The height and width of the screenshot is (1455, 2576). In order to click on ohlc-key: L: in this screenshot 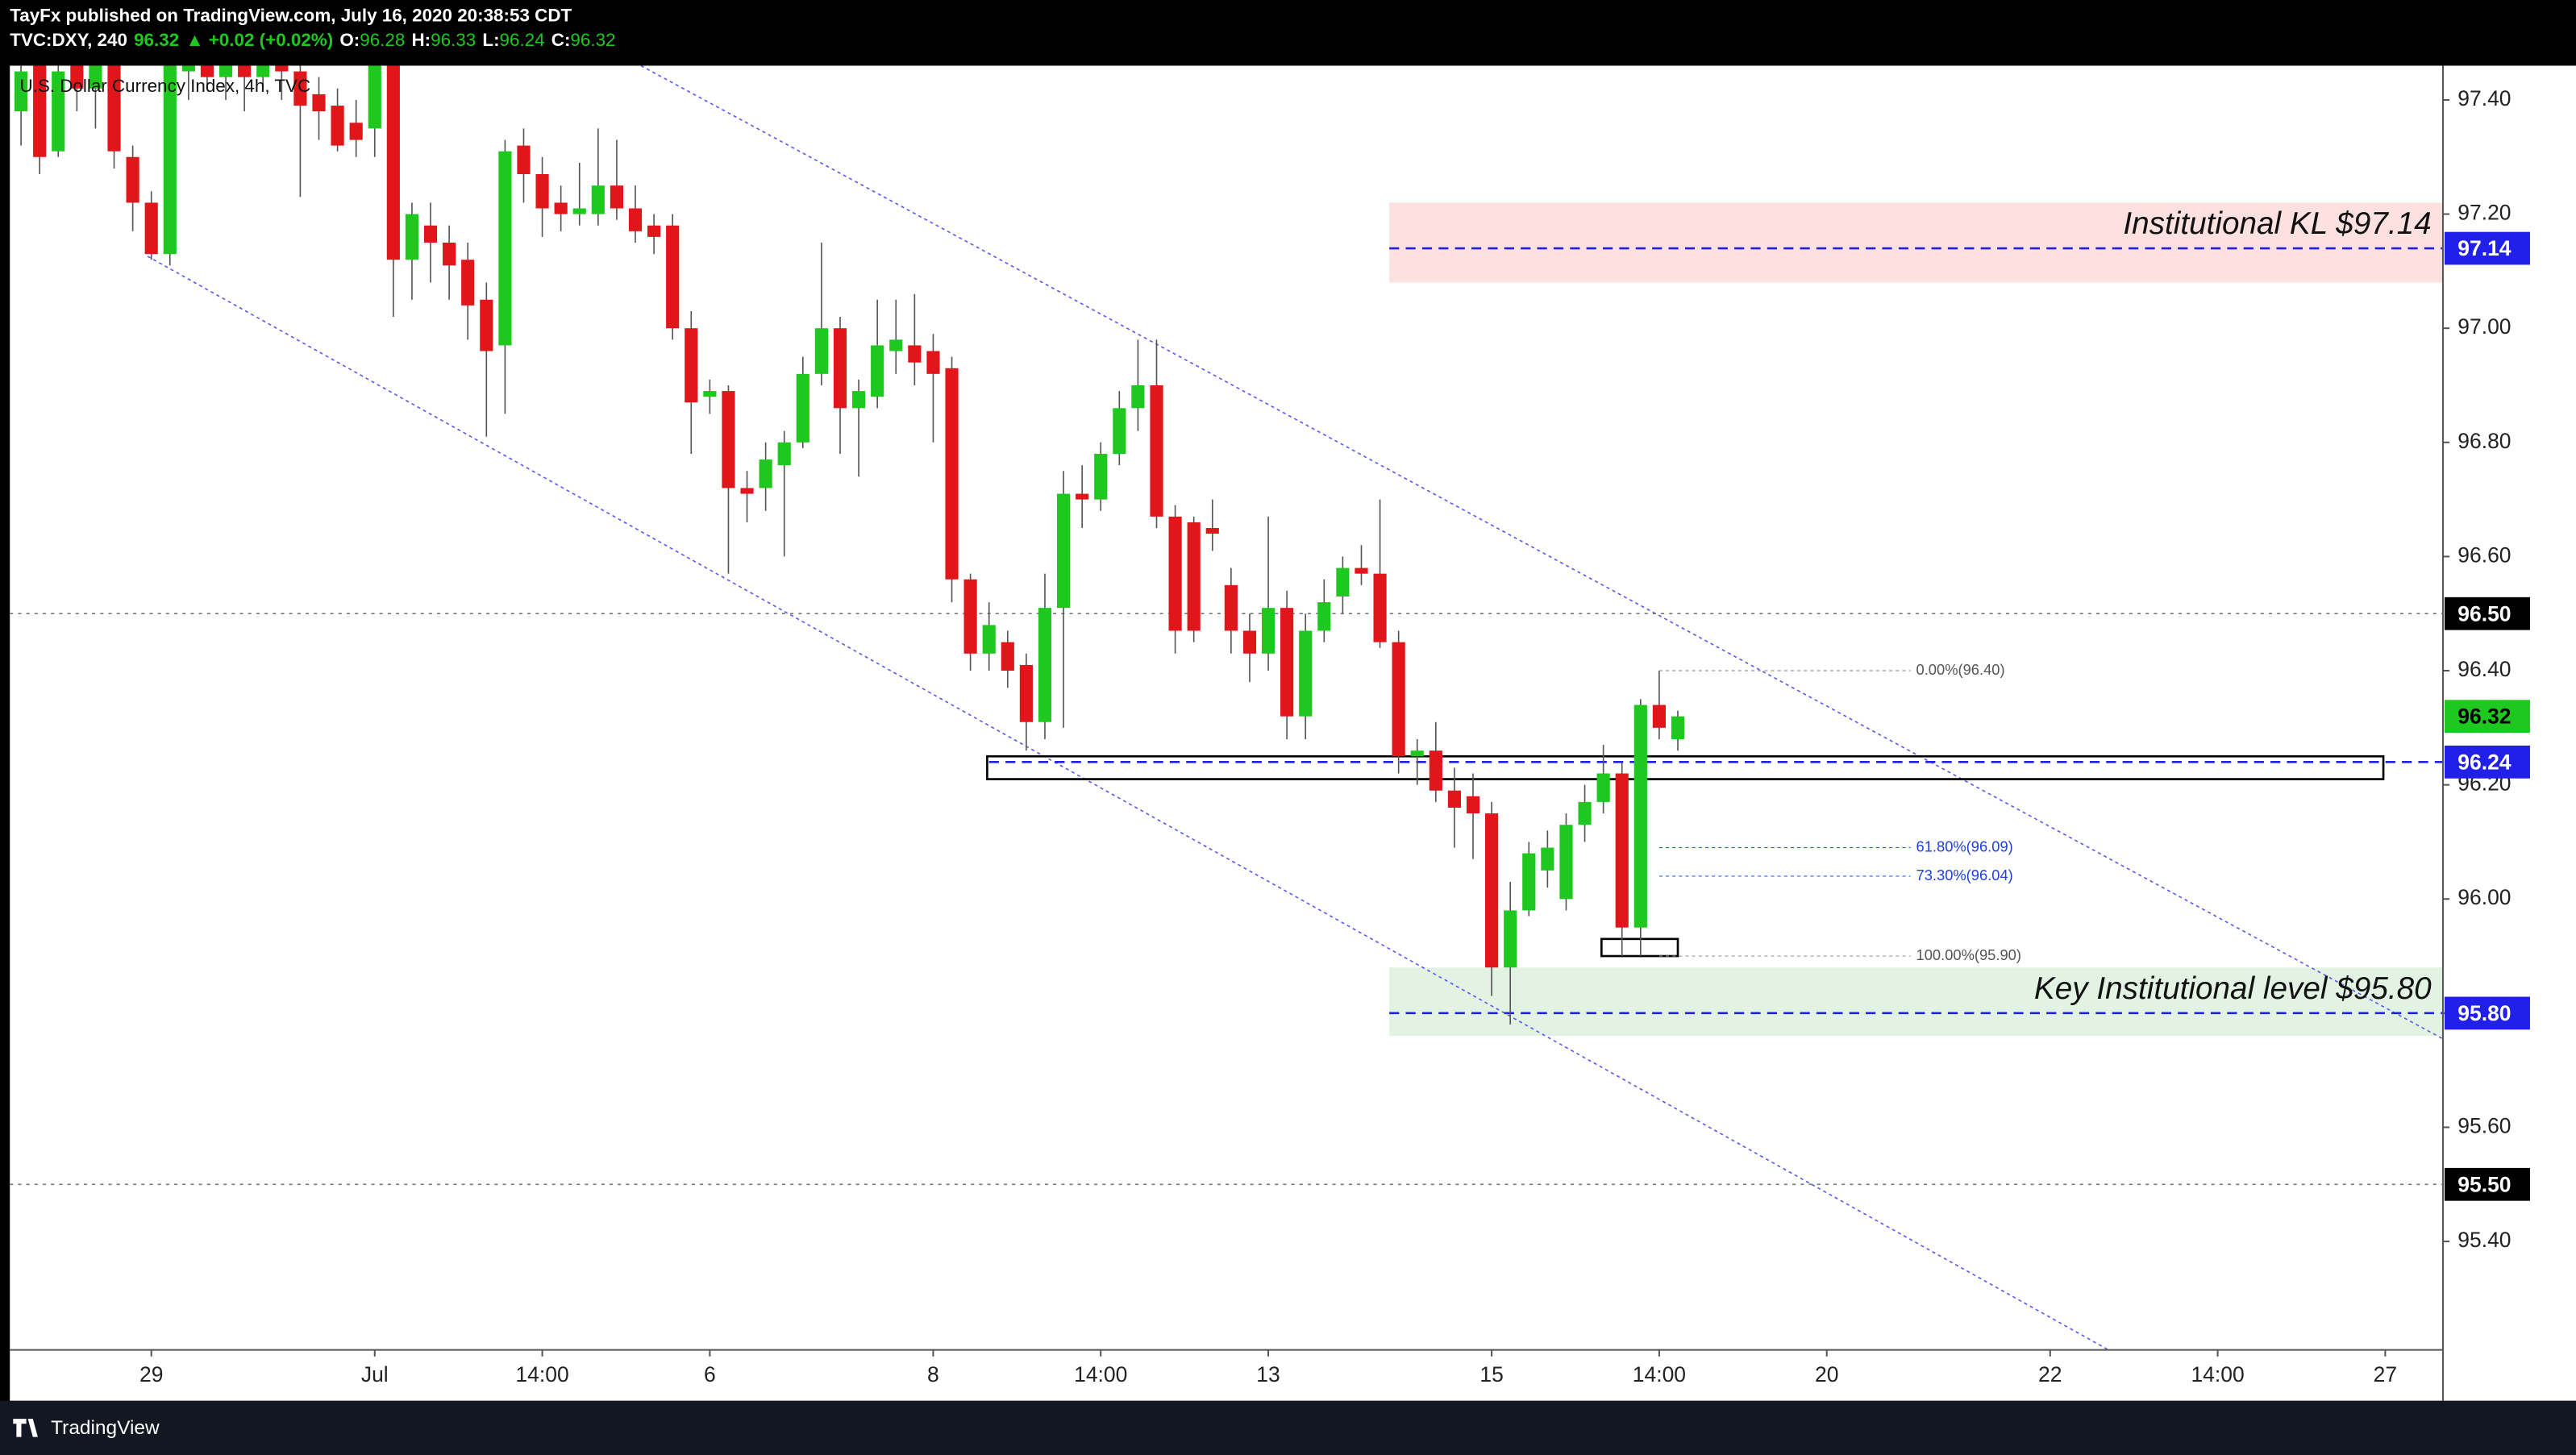, I will do `click(491, 40)`.